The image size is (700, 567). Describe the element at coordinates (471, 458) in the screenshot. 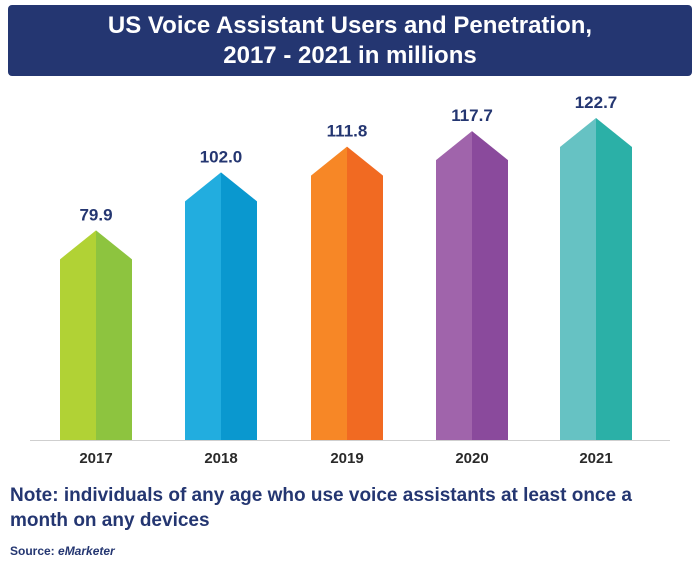

I see `x-tick-label-2020: 2020` at that location.